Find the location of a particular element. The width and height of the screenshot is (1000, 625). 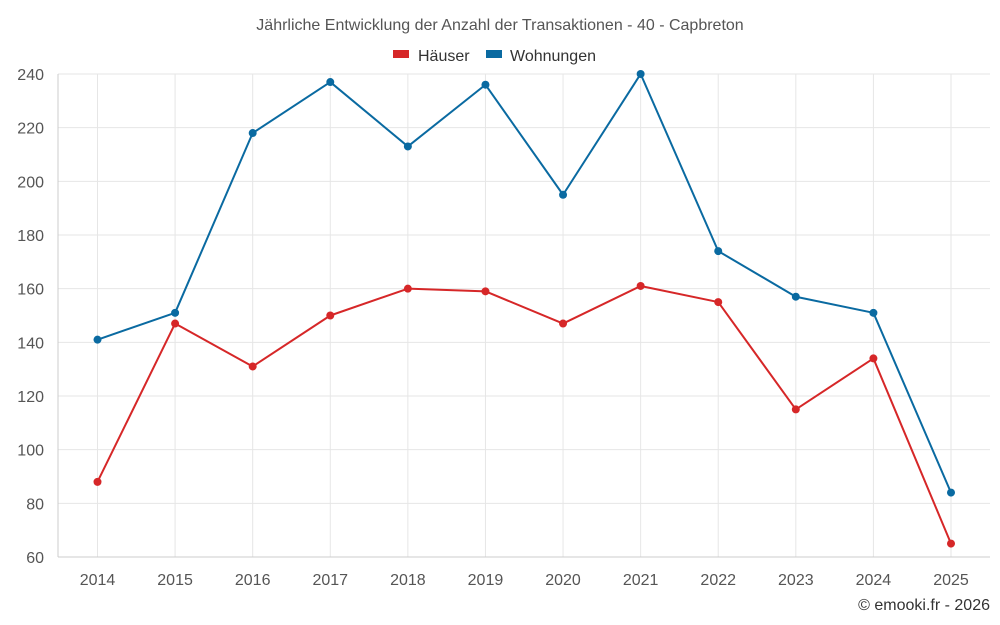

data-point-wohnungen-2023 is located at coordinates (795, 296).